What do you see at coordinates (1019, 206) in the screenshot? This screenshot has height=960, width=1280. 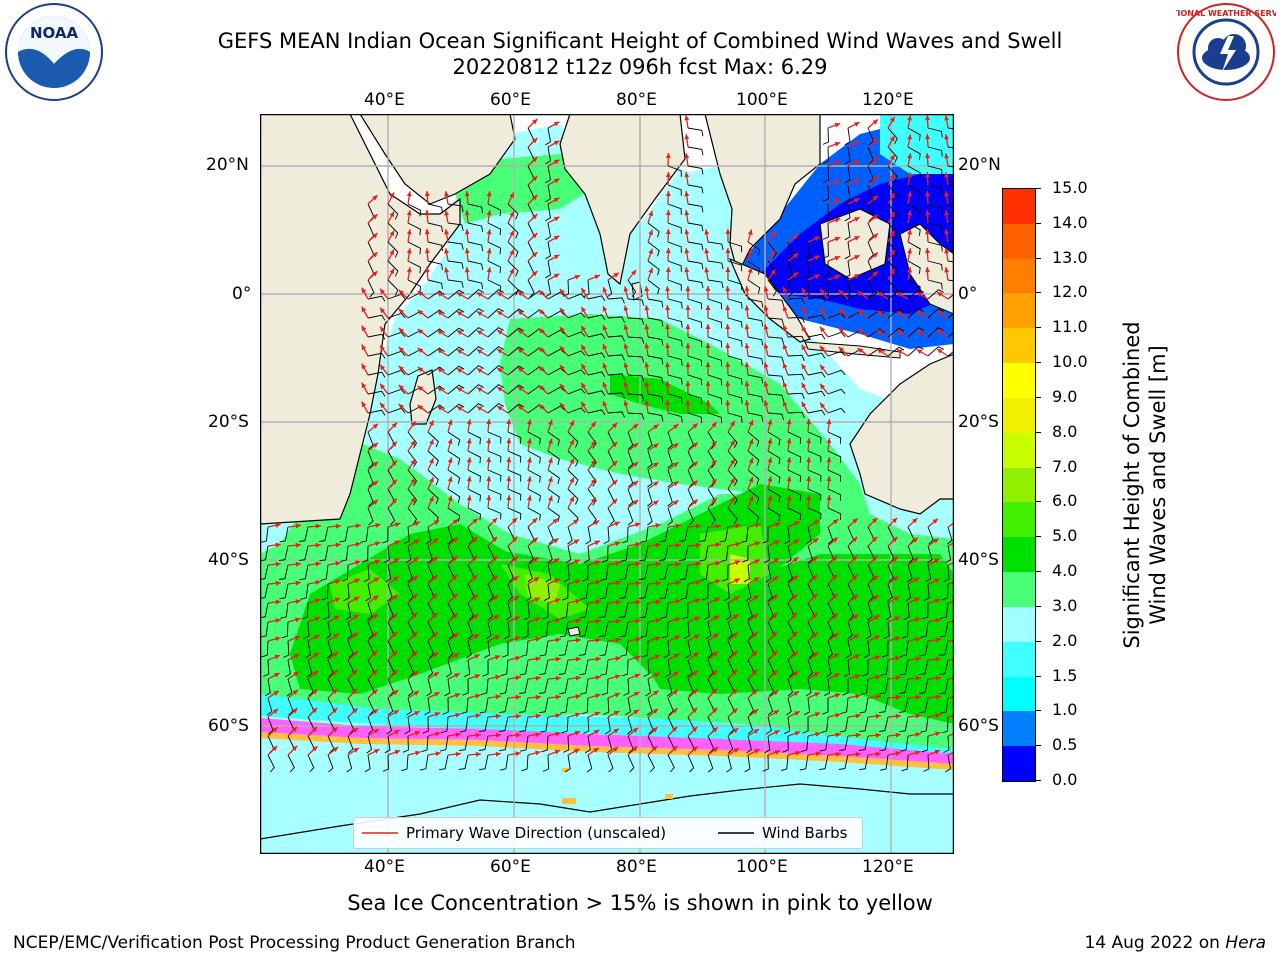 I see `colorbar-band` at bounding box center [1019, 206].